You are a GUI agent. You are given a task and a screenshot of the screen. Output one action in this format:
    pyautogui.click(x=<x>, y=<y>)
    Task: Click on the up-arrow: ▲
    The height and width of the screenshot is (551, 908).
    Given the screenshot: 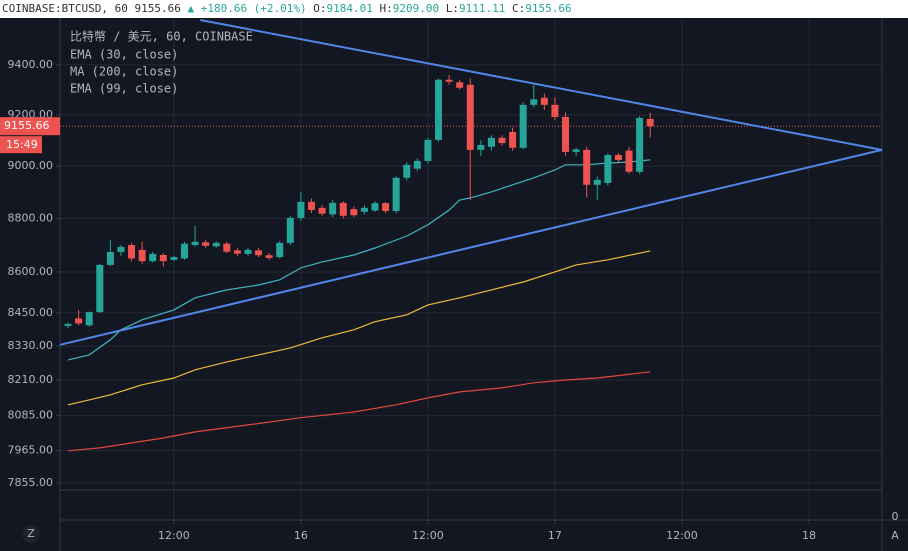 What is the action you would take?
    pyautogui.click(x=191, y=8)
    